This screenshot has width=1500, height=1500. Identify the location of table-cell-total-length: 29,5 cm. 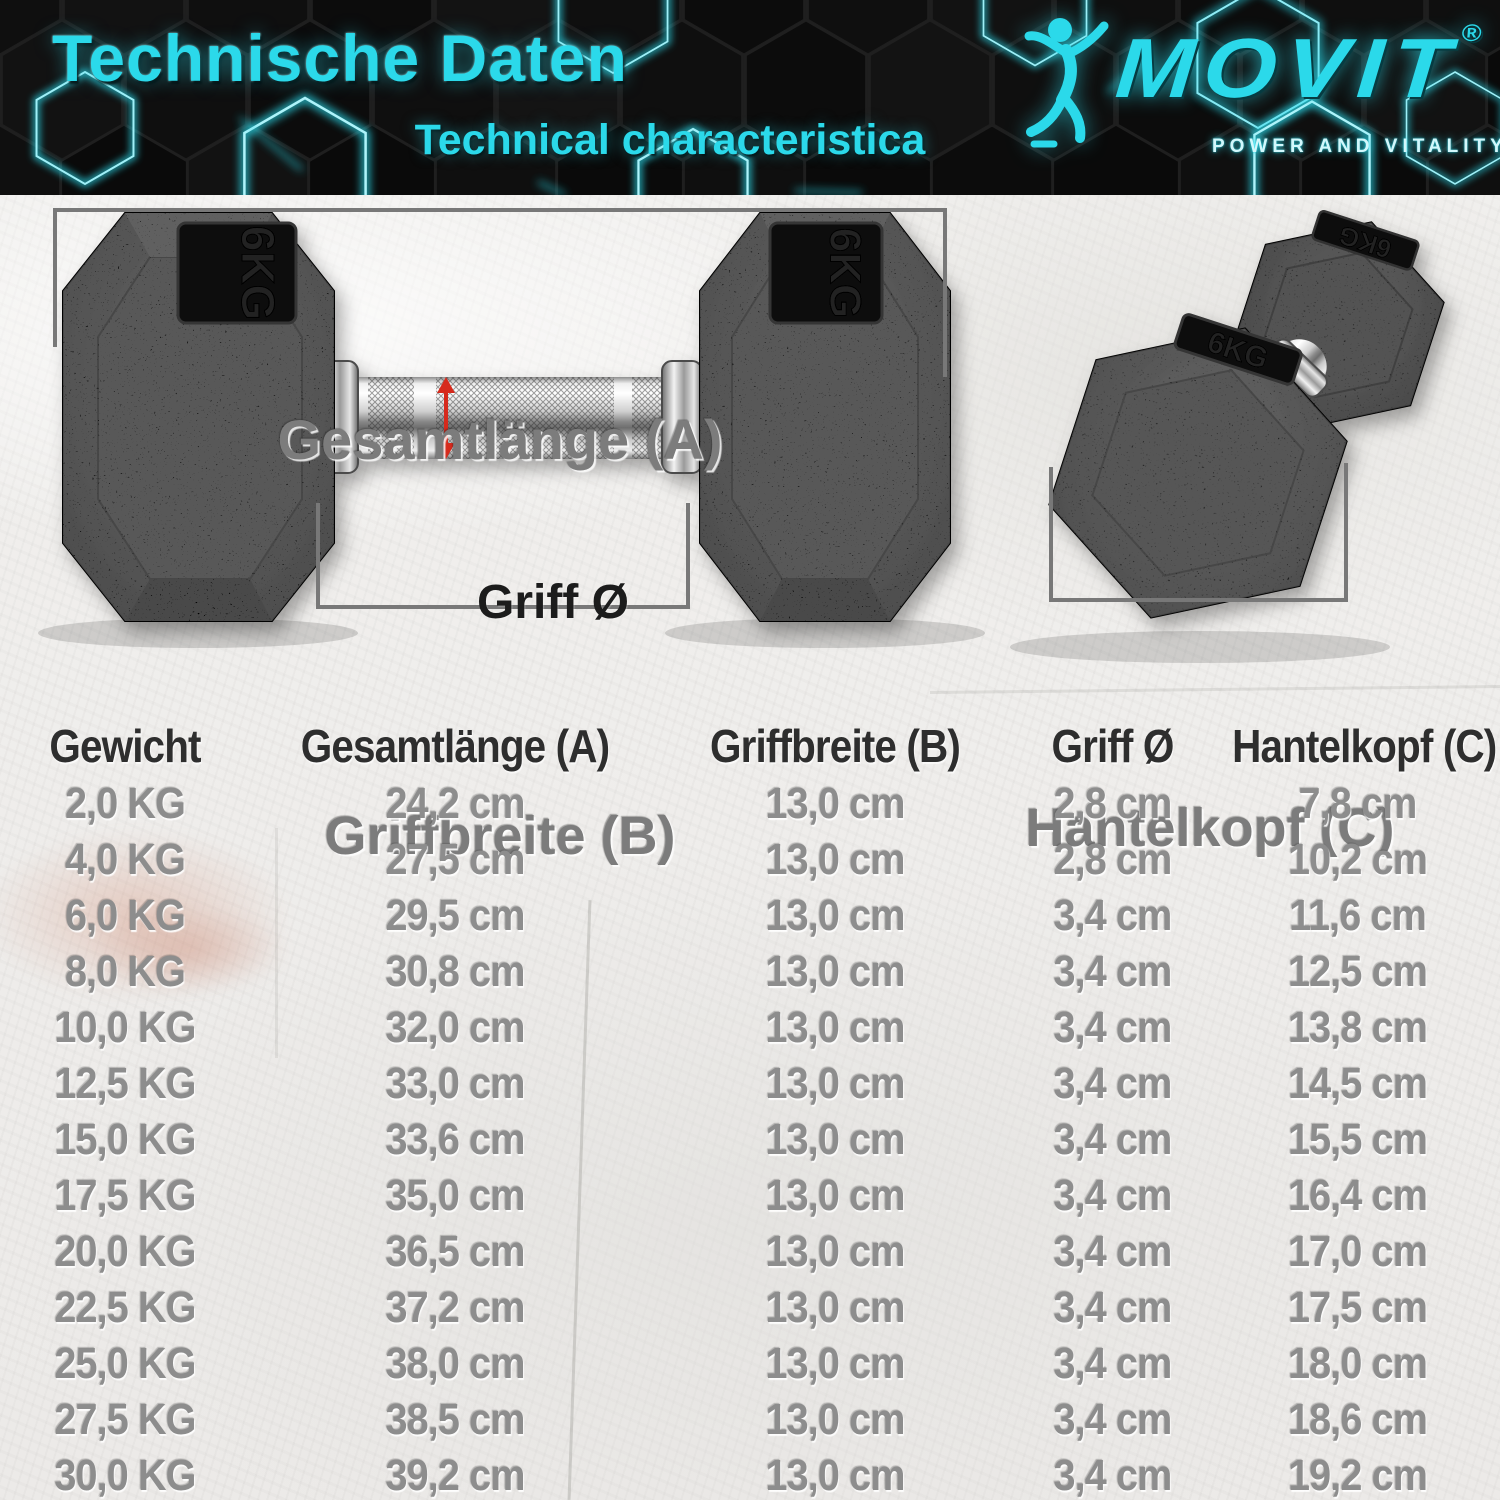
(455, 915).